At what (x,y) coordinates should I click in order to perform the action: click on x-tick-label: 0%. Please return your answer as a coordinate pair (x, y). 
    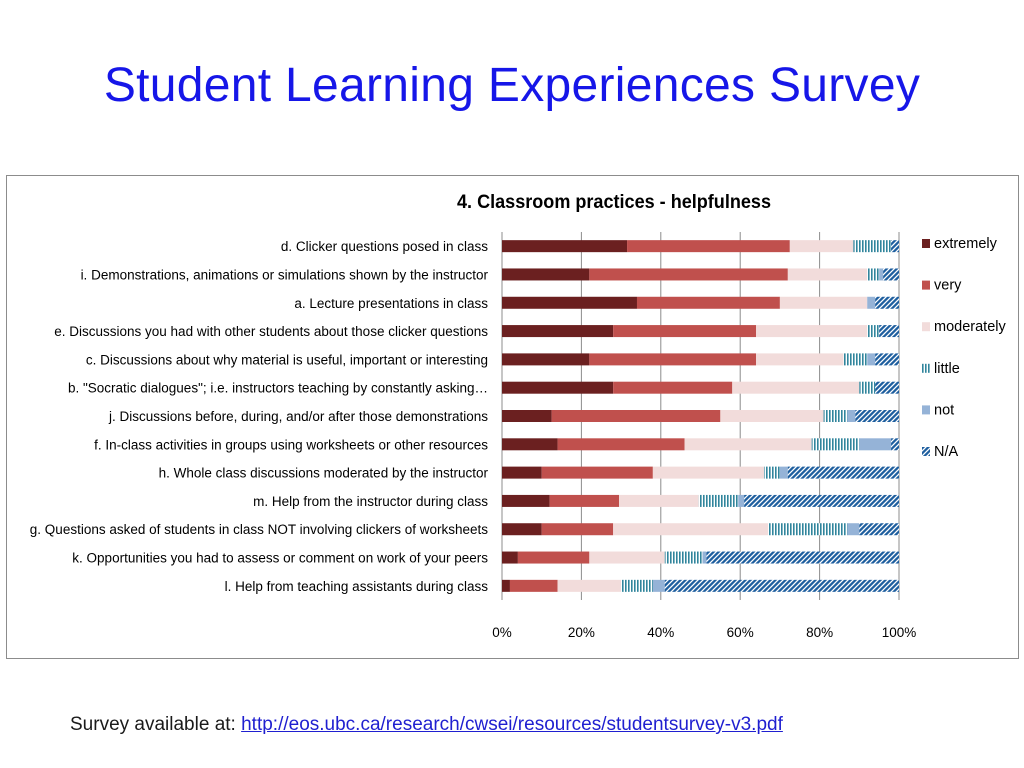
    Looking at the image, I should click on (502, 632).